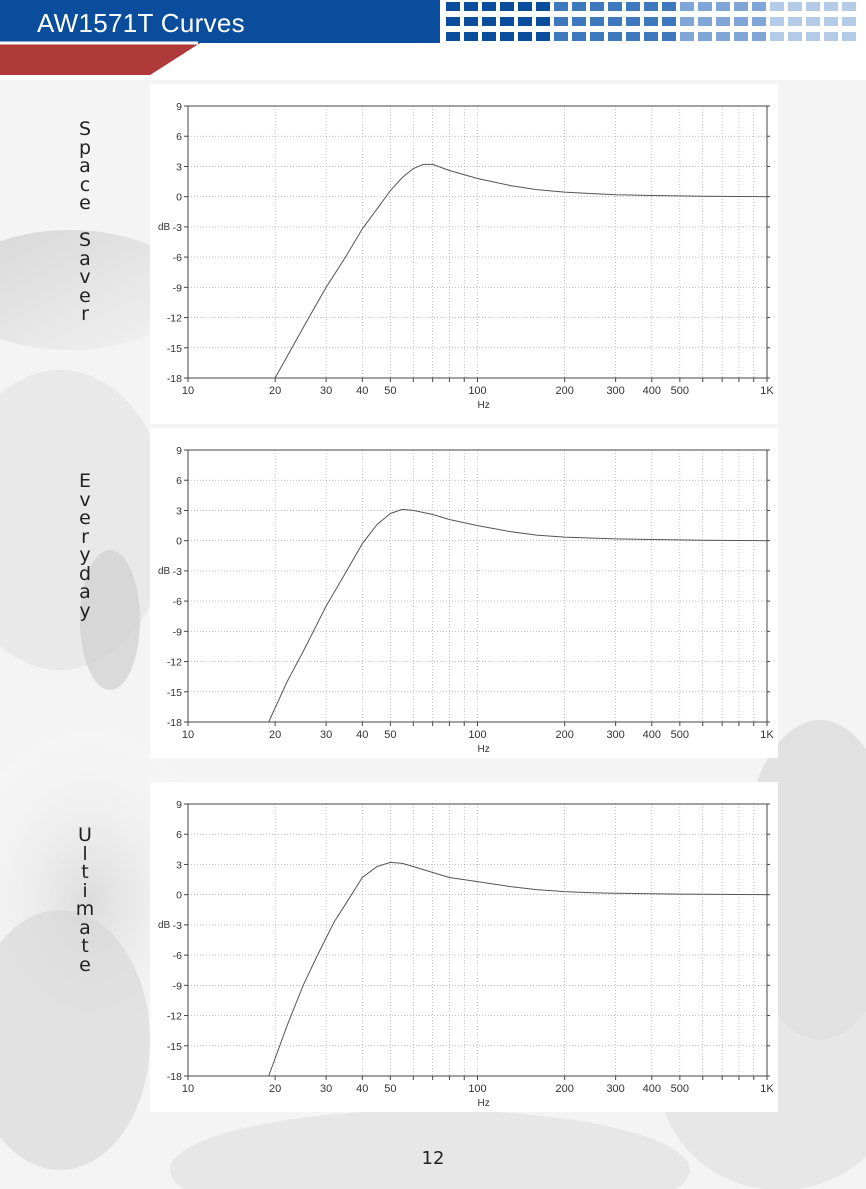 The width and height of the screenshot is (866, 1189). Describe the element at coordinates (174, 349) in the screenshot. I see `y-tick-label: -15` at that location.